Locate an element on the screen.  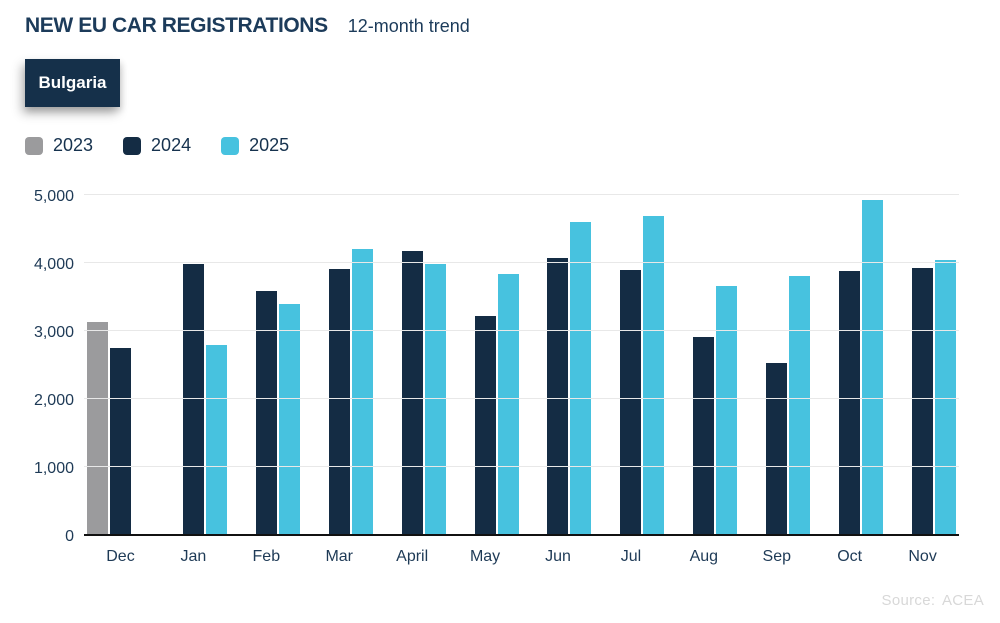
country-tab-bulgaria: Bulgaria is located at coordinates (72, 83).